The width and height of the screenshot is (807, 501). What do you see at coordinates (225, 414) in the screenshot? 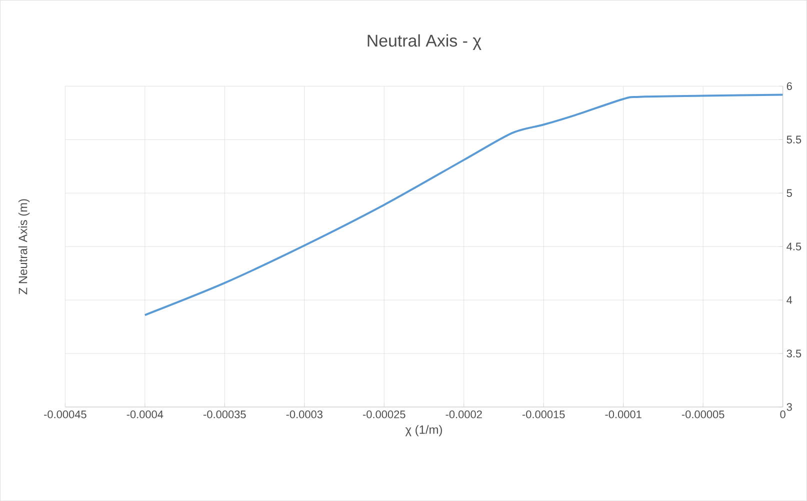
I see `x-tick-label: -0.00035` at bounding box center [225, 414].